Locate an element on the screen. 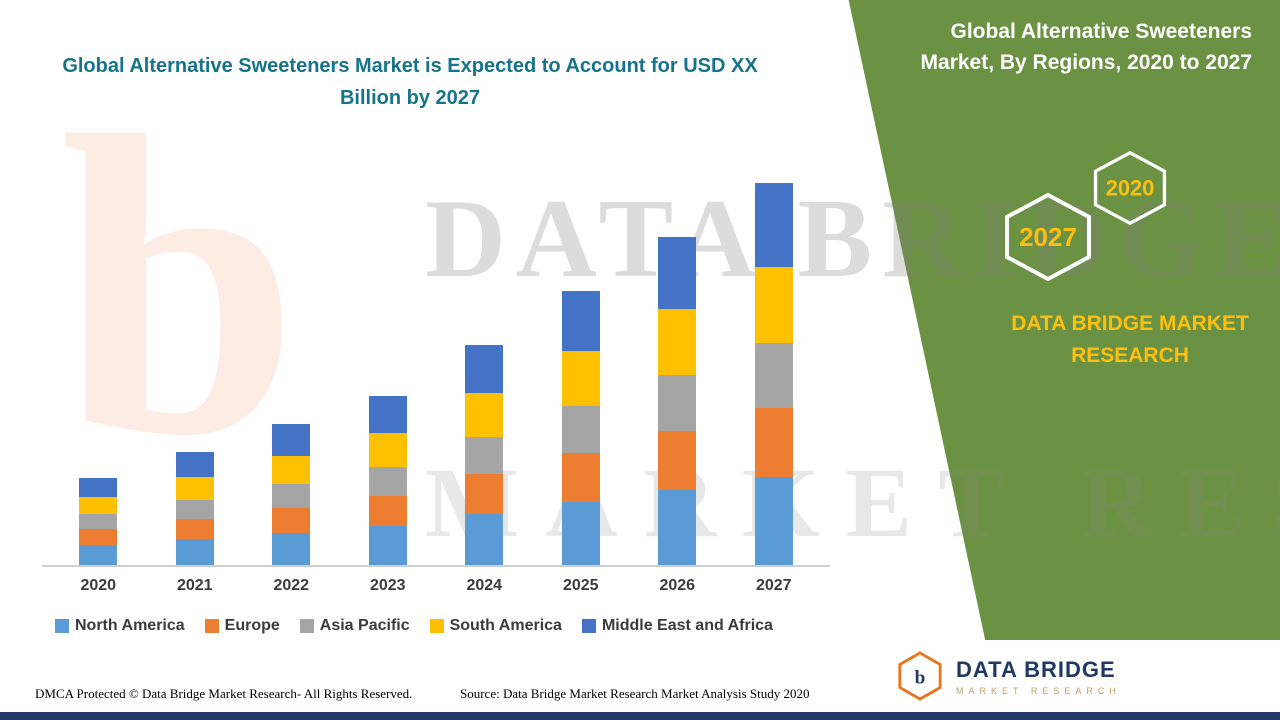  legend-item-europe: Europe is located at coordinates (242, 626).